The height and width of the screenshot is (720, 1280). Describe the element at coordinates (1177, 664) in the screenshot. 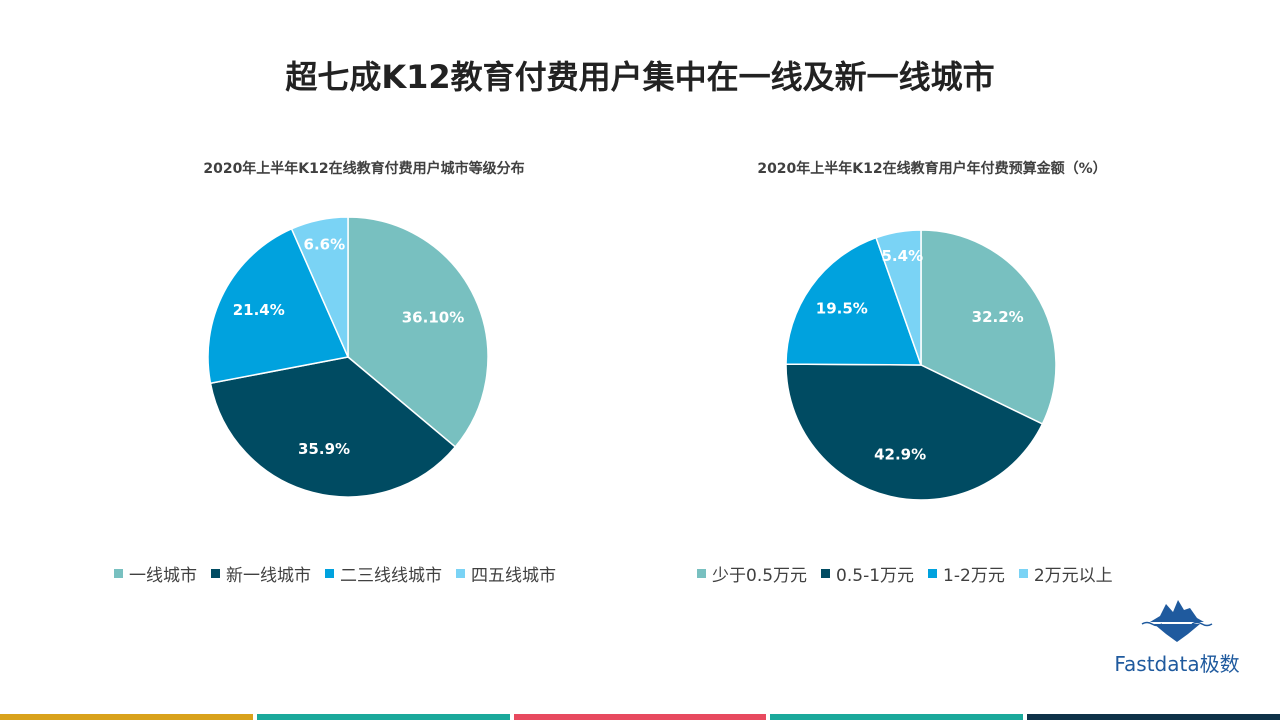

I see `logo-text: Fastdata极数` at that location.